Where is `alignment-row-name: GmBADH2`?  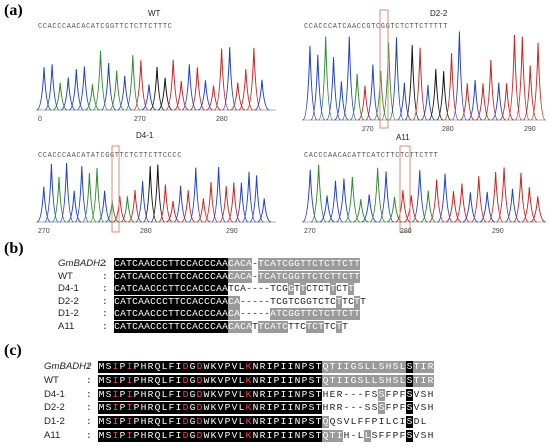
alignment-row-name: GmBADH2 is located at coordinates (82, 263).